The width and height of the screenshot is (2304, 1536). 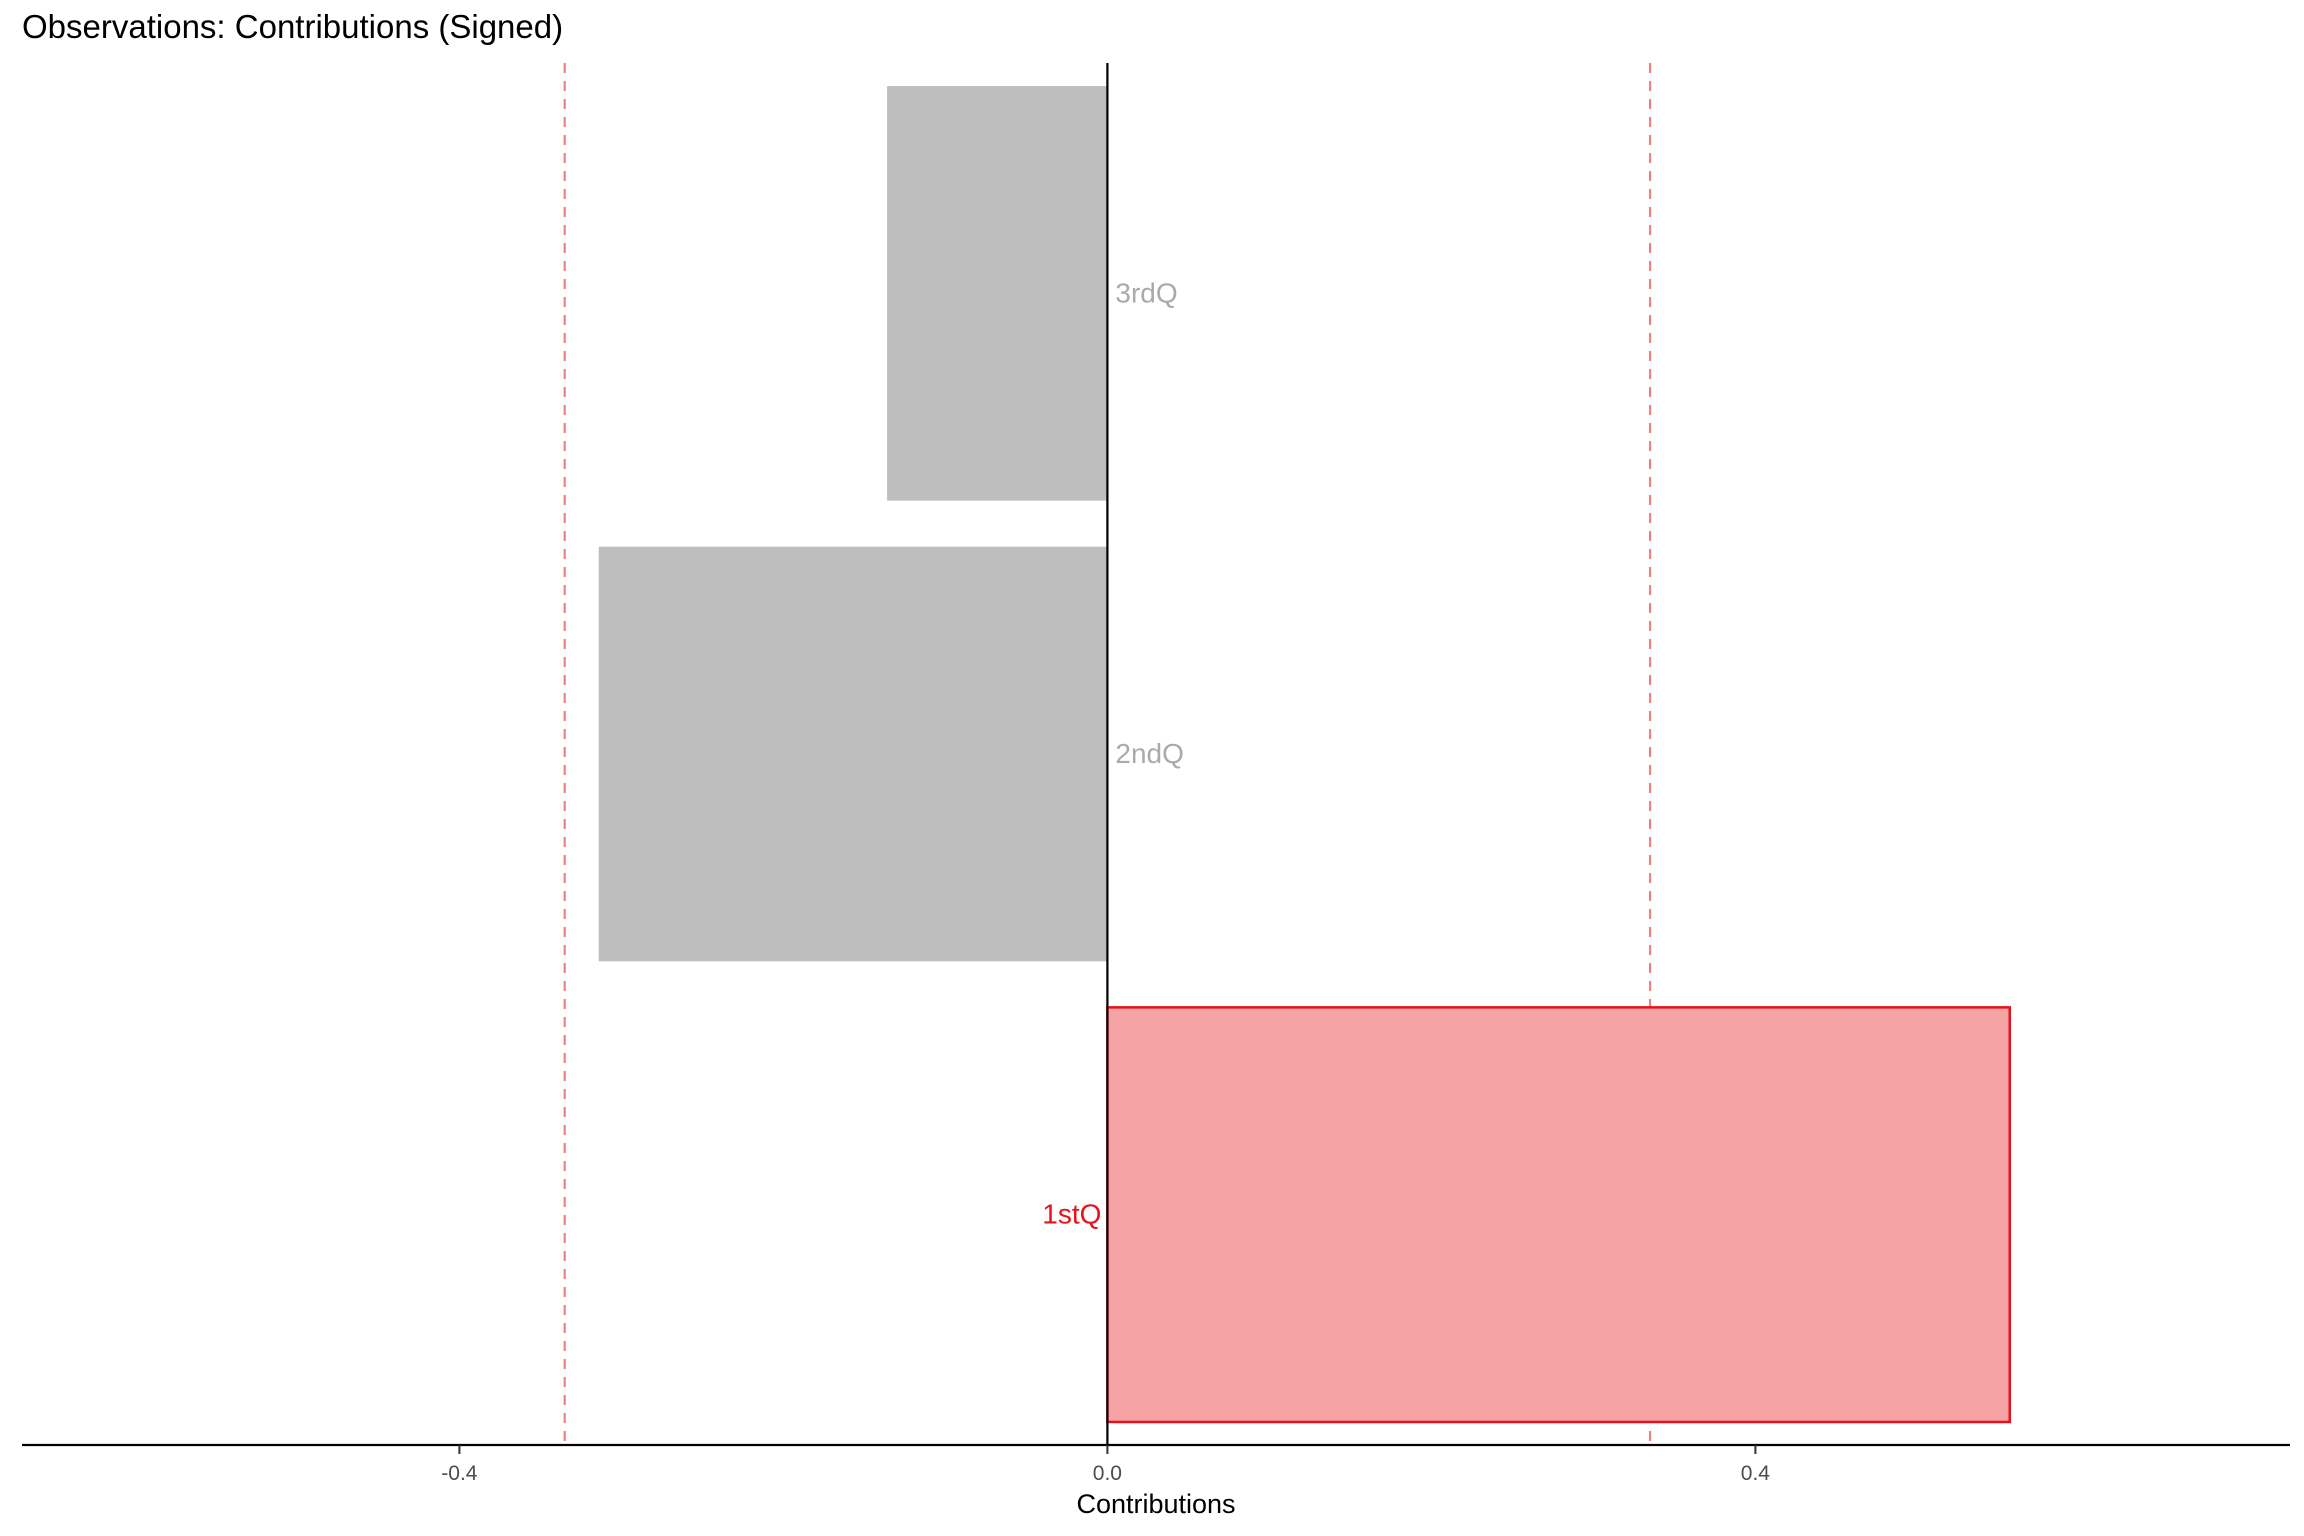 I want to click on bar-1stq, so click(x=1558, y=1215).